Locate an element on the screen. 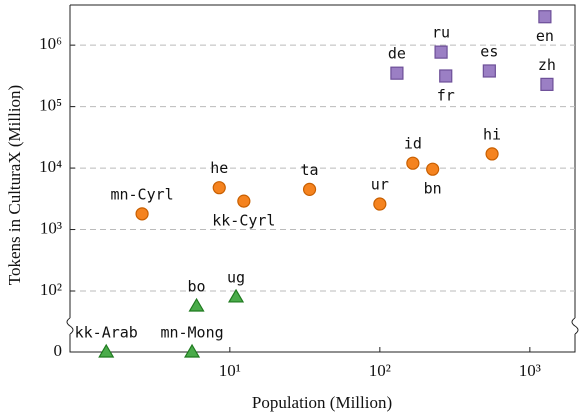  y-tick-label: 0 is located at coordinates (58, 350).